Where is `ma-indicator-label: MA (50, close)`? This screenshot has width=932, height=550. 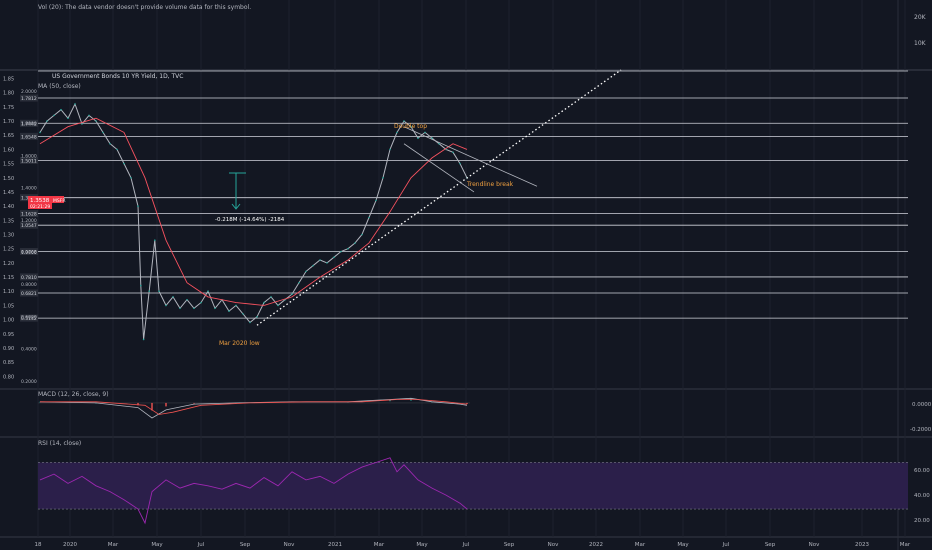 ma-indicator-label: MA (50, close) is located at coordinates (59, 86).